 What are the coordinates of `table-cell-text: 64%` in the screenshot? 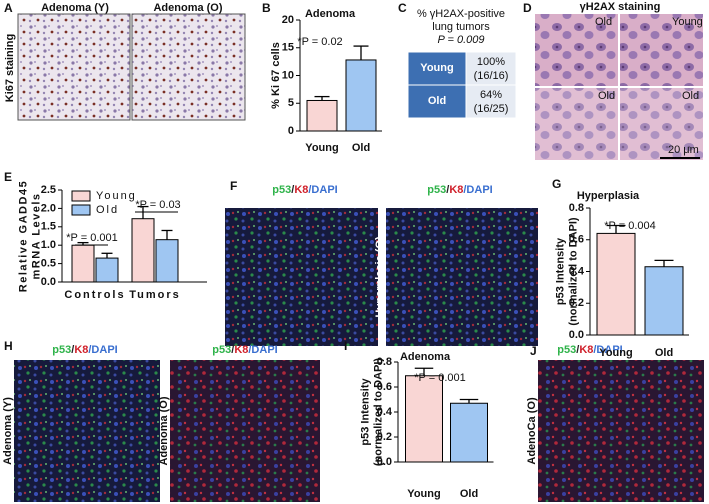 It's located at (491, 95).